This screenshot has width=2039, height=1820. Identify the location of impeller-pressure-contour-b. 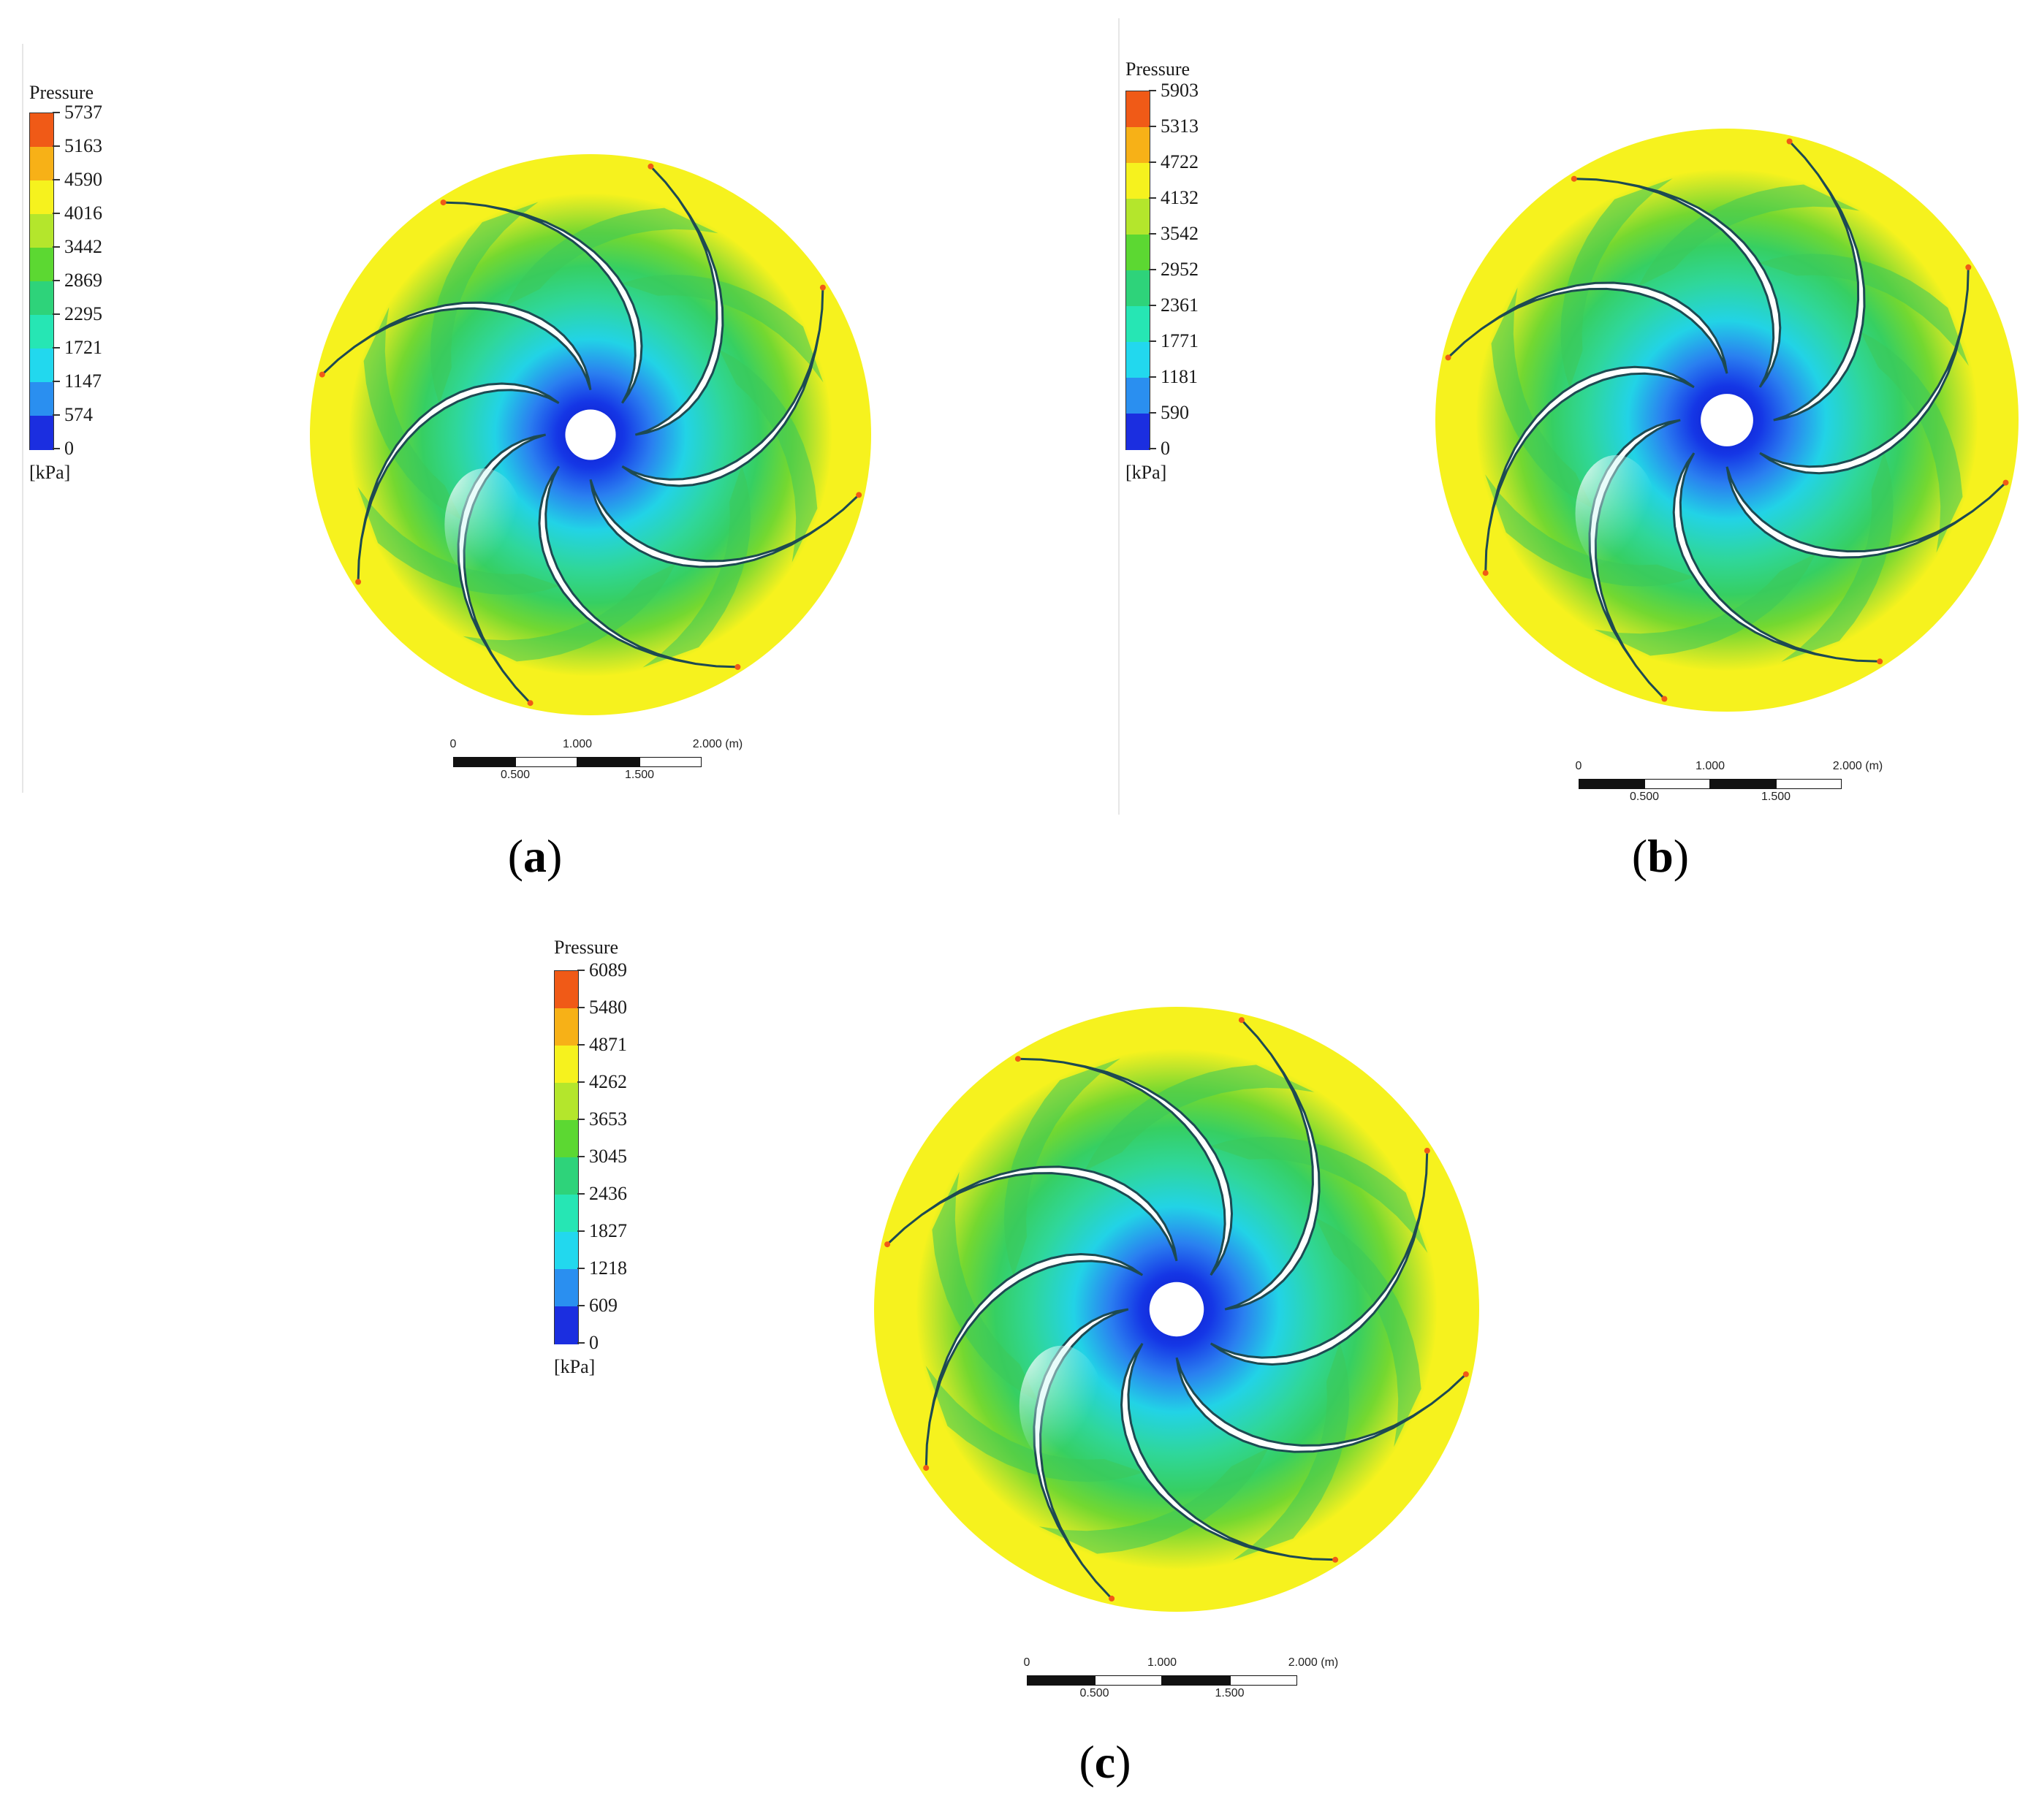
(1727, 421).